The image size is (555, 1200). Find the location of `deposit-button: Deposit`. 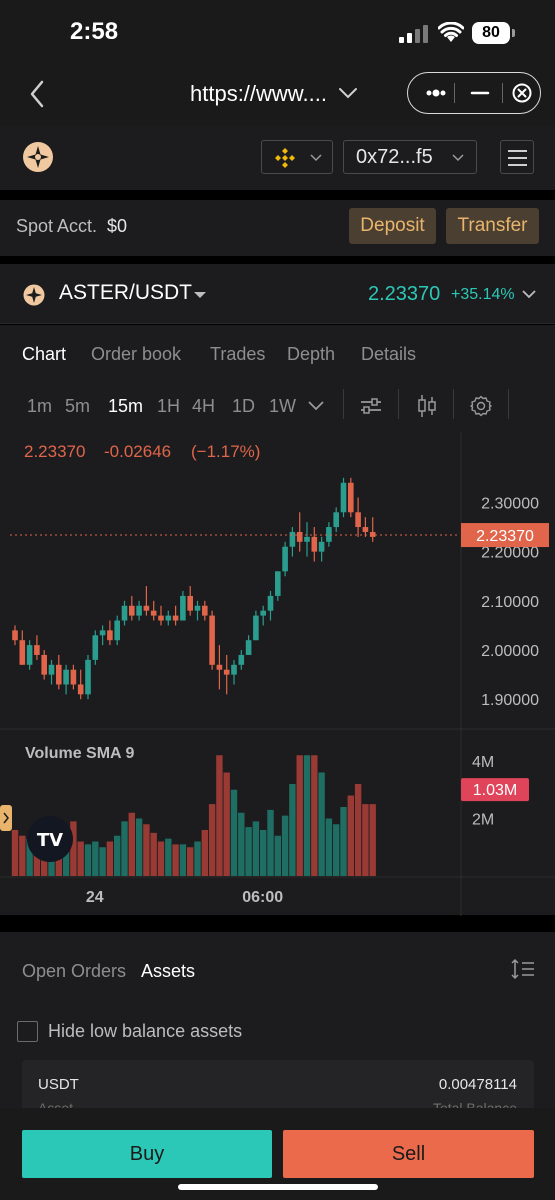

deposit-button: Deposit is located at coordinates (392, 226).